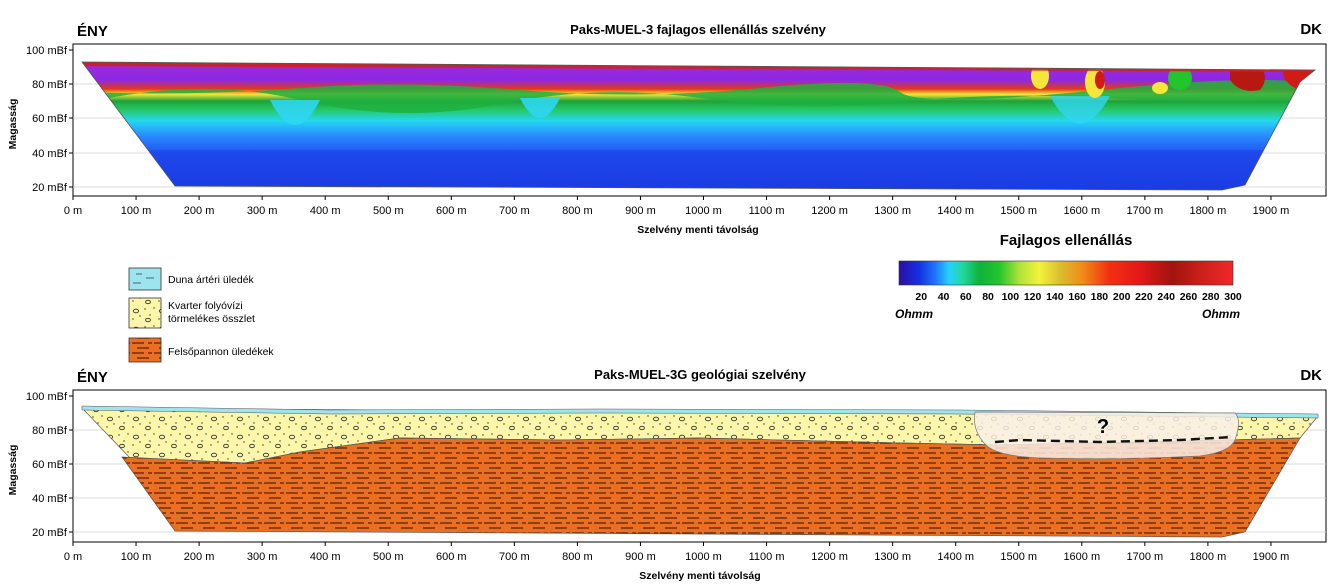  I want to click on colorbar-tick-label: 220, so click(1144, 297).